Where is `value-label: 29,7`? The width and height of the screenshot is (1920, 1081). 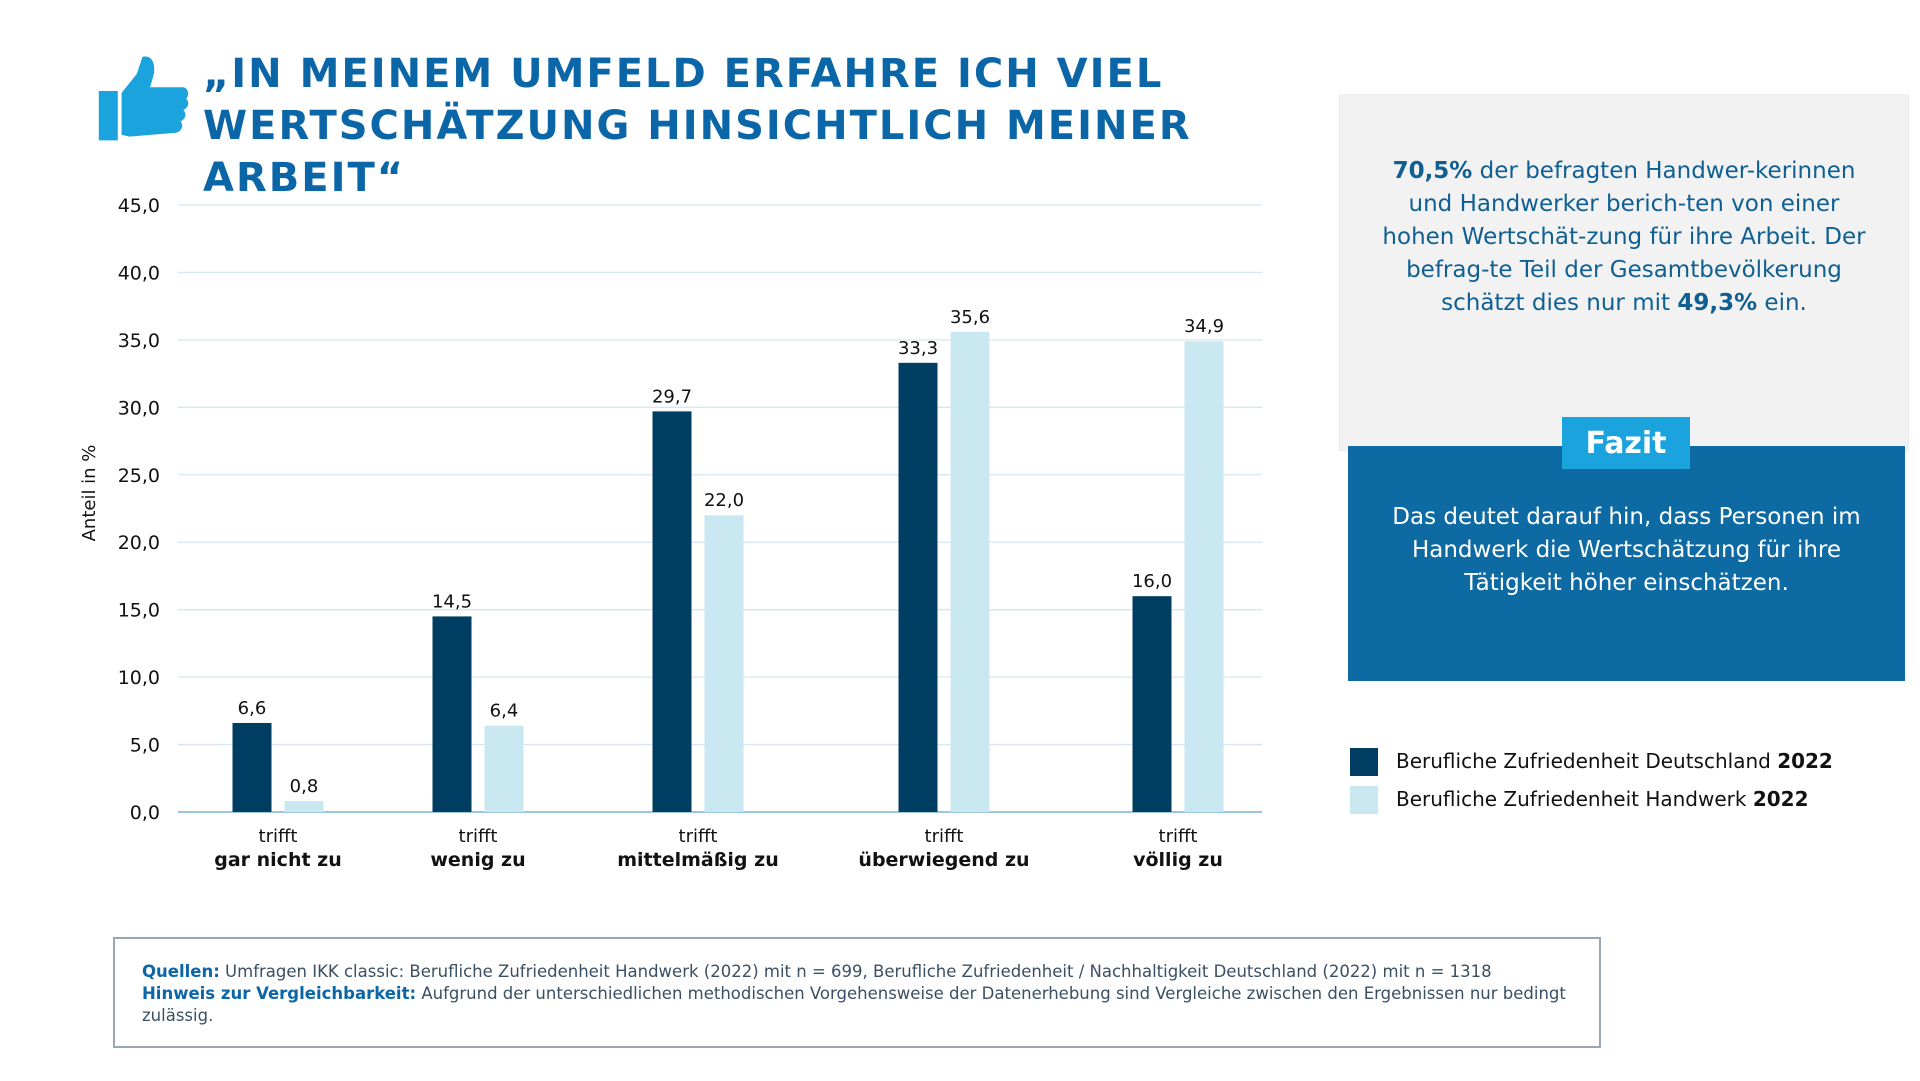
value-label: 29,7 is located at coordinates (672, 396).